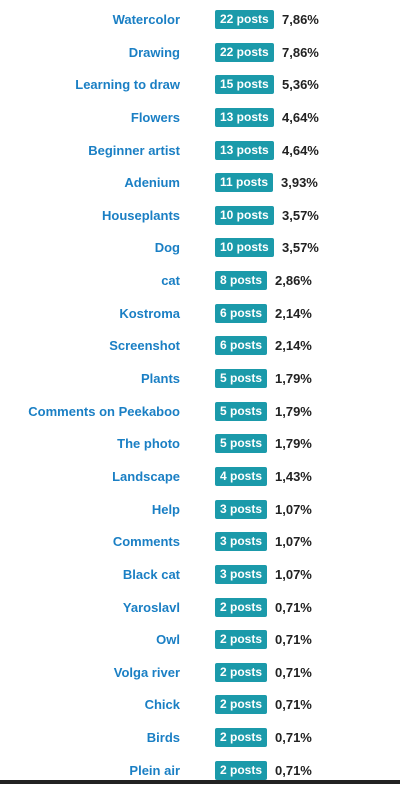 The height and width of the screenshot is (787, 400). Describe the element at coordinates (154, 770) in the screenshot. I see `tag-link: Plein air` at that location.